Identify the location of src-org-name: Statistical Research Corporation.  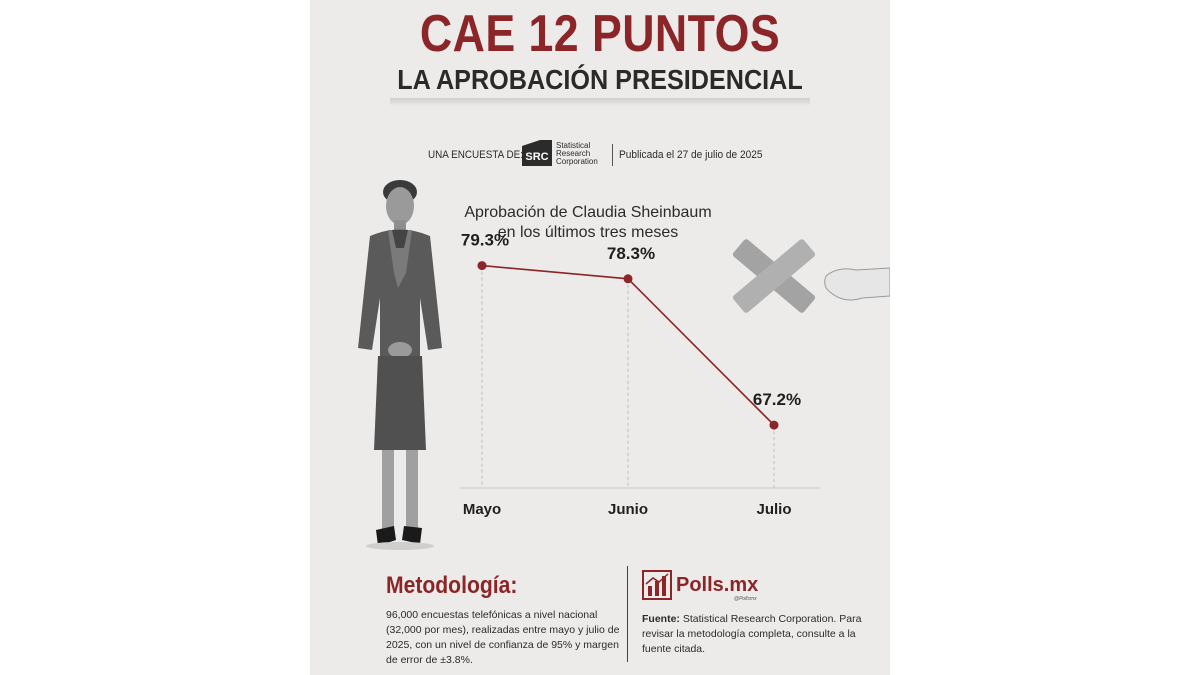
(577, 154).